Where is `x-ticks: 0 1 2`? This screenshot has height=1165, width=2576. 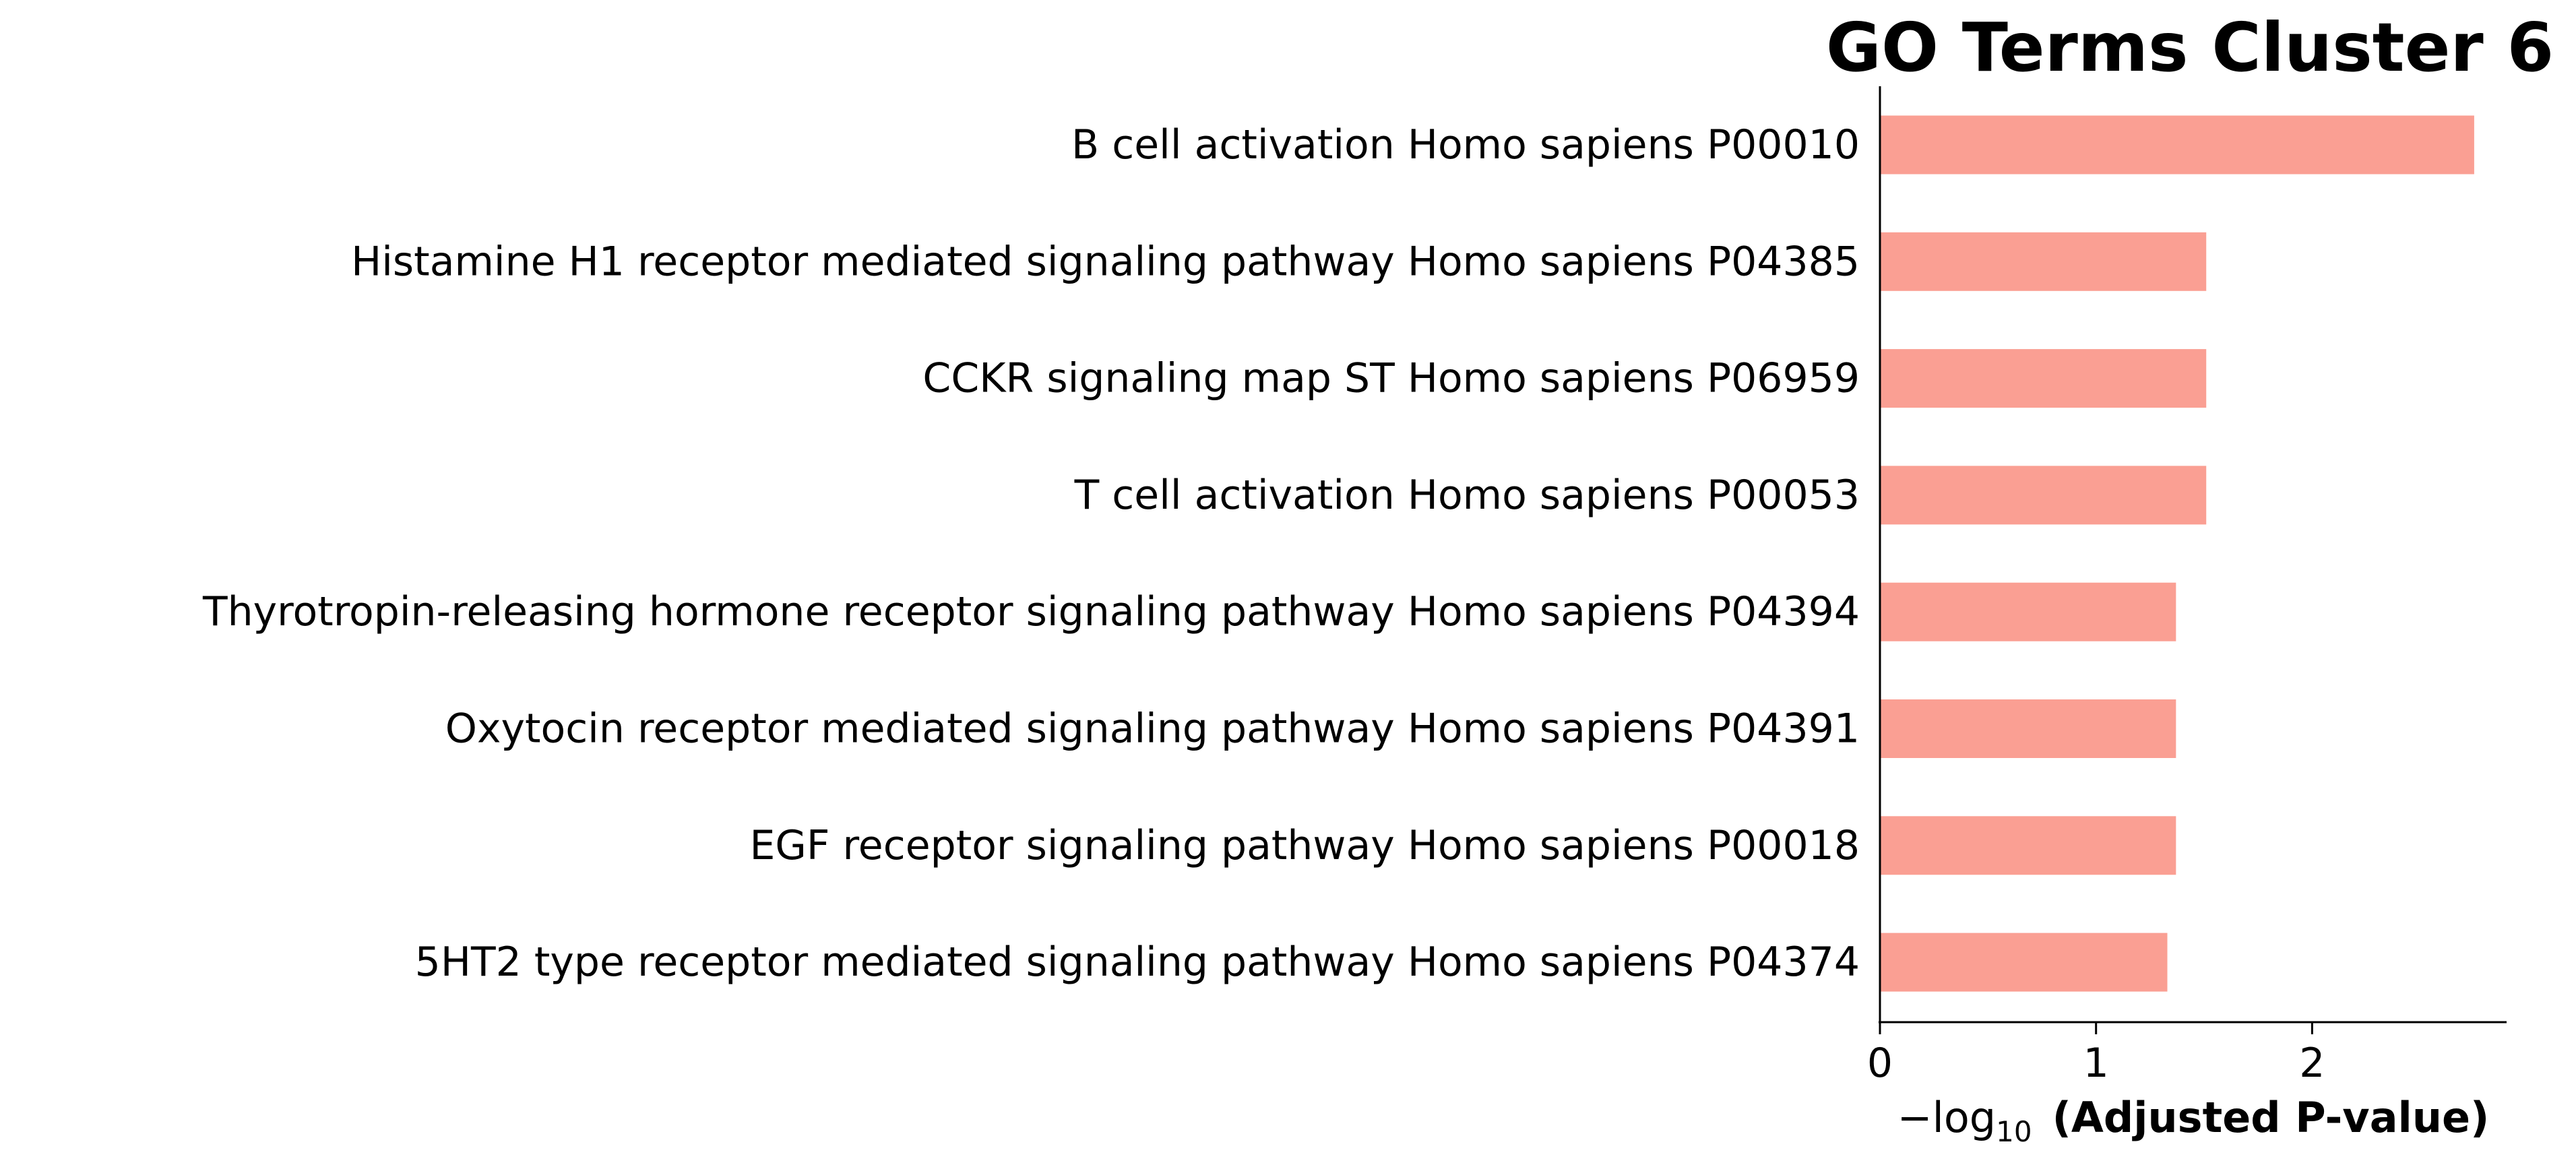
x-ticks: 0 1 2 is located at coordinates (2096, 1054).